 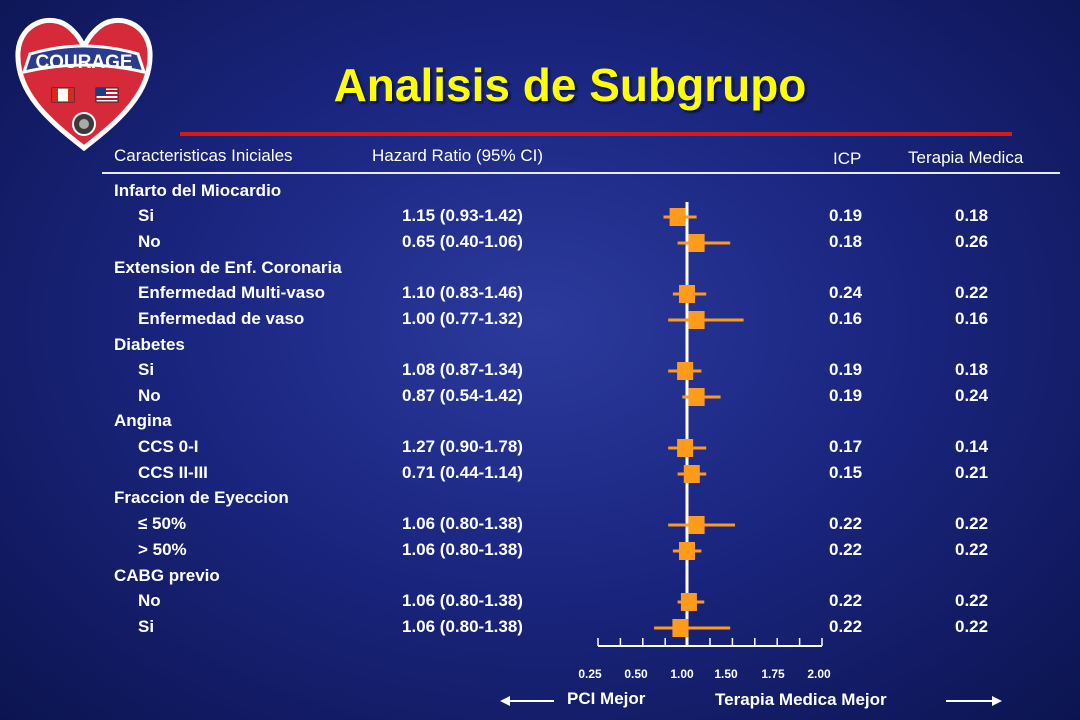 I want to click on pci-better-label: PCI Mejor, so click(x=606, y=698).